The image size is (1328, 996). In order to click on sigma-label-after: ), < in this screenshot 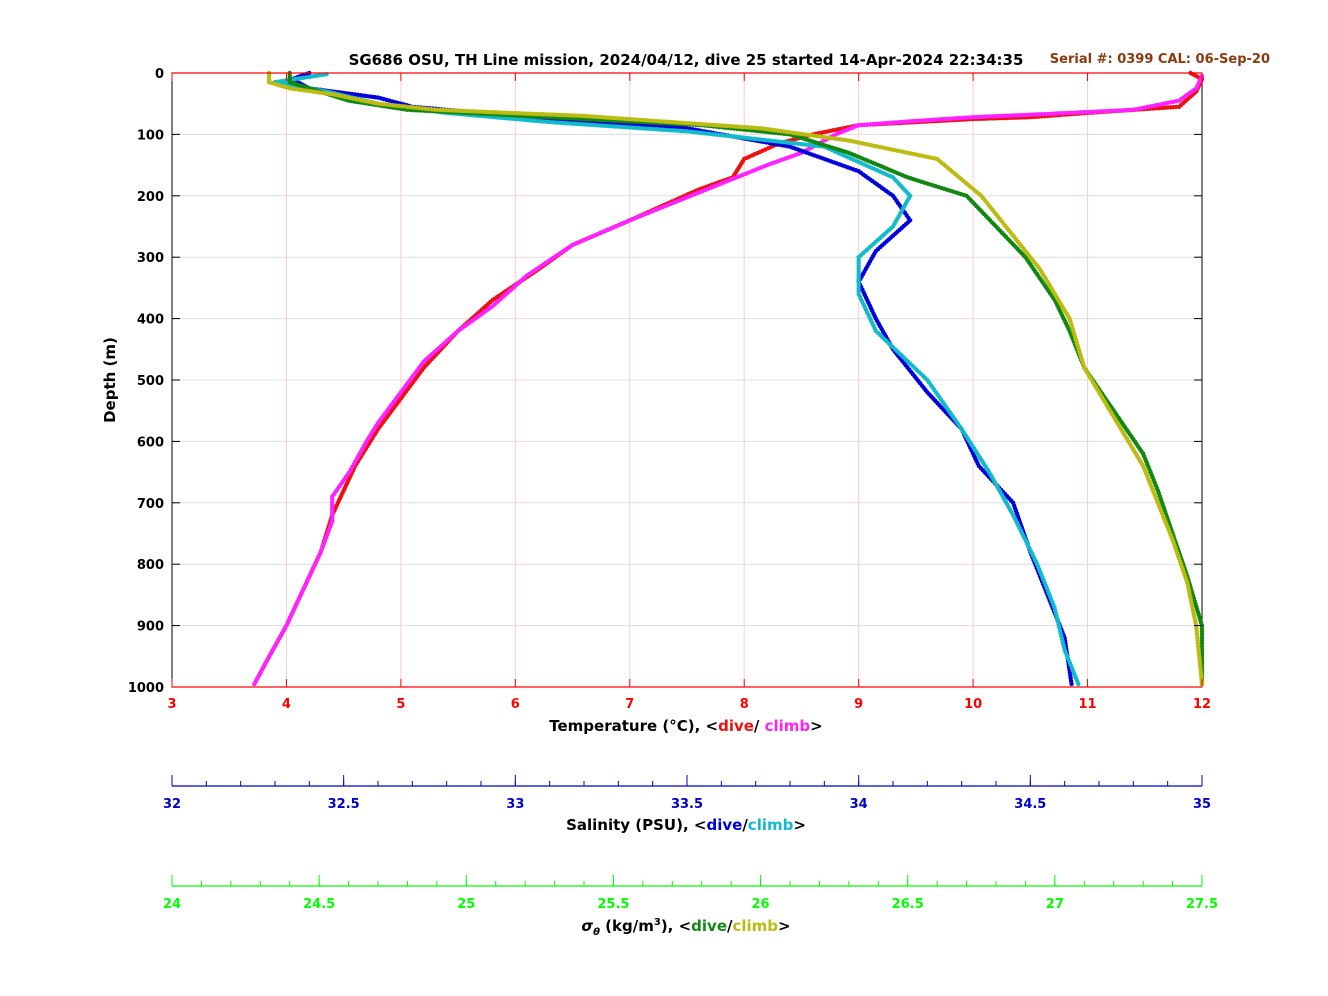, I will do `click(676, 926)`.